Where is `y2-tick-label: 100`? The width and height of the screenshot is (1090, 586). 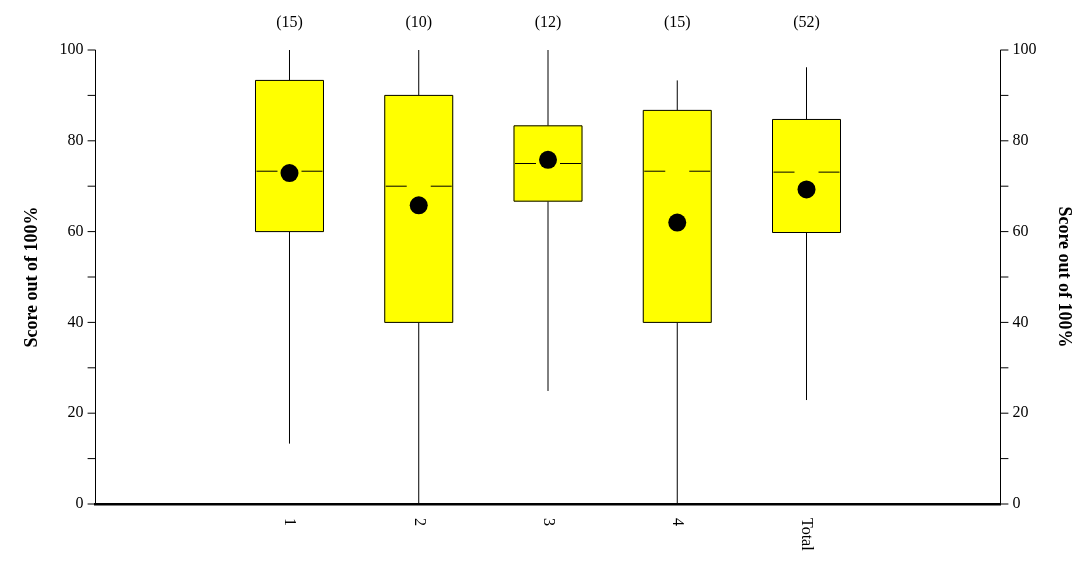 y2-tick-label: 100 is located at coordinates (1024, 49).